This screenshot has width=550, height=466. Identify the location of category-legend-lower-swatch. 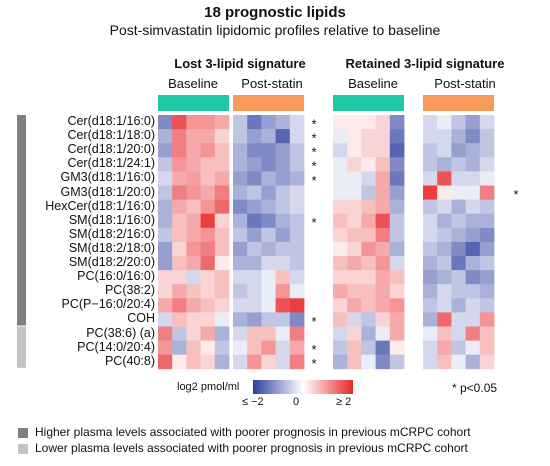
(23, 449).